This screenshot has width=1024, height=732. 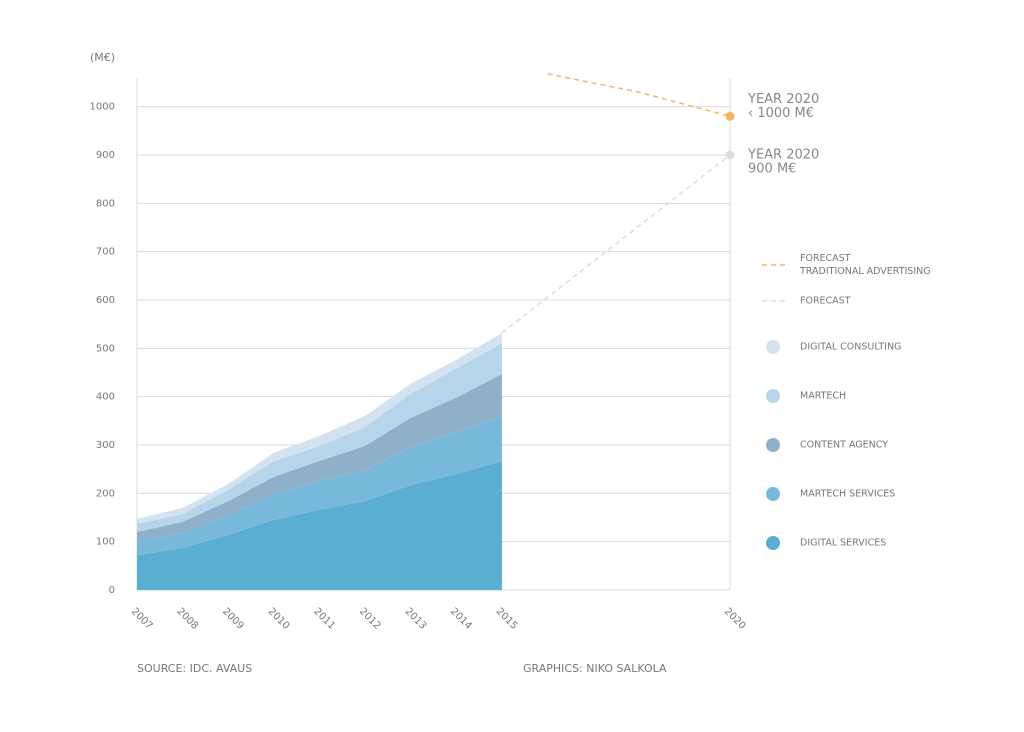 I want to click on x-tick-label: 2009, so click(x=233, y=619).